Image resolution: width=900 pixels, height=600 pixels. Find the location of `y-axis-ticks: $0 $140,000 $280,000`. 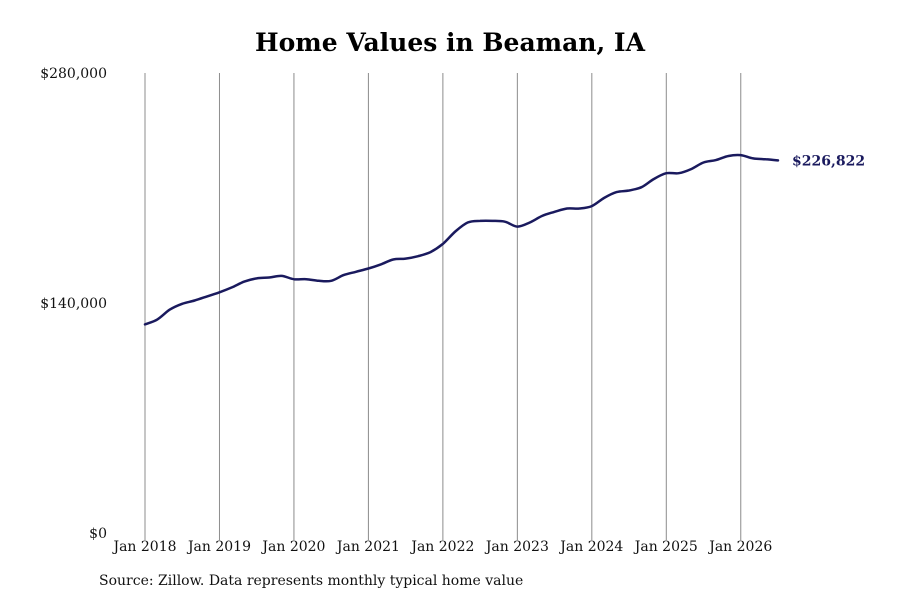

y-axis-ticks: $0 $140,000 $280,000 is located at coordinates (73, 304).